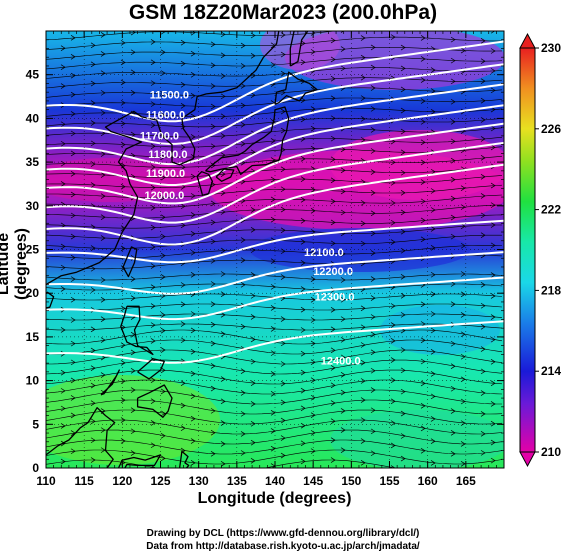 The height and width of the screenshot is (554, 566). Describe the element at coordinates (137, 330) in the screenshot. I see `coast-luzon` at that location.